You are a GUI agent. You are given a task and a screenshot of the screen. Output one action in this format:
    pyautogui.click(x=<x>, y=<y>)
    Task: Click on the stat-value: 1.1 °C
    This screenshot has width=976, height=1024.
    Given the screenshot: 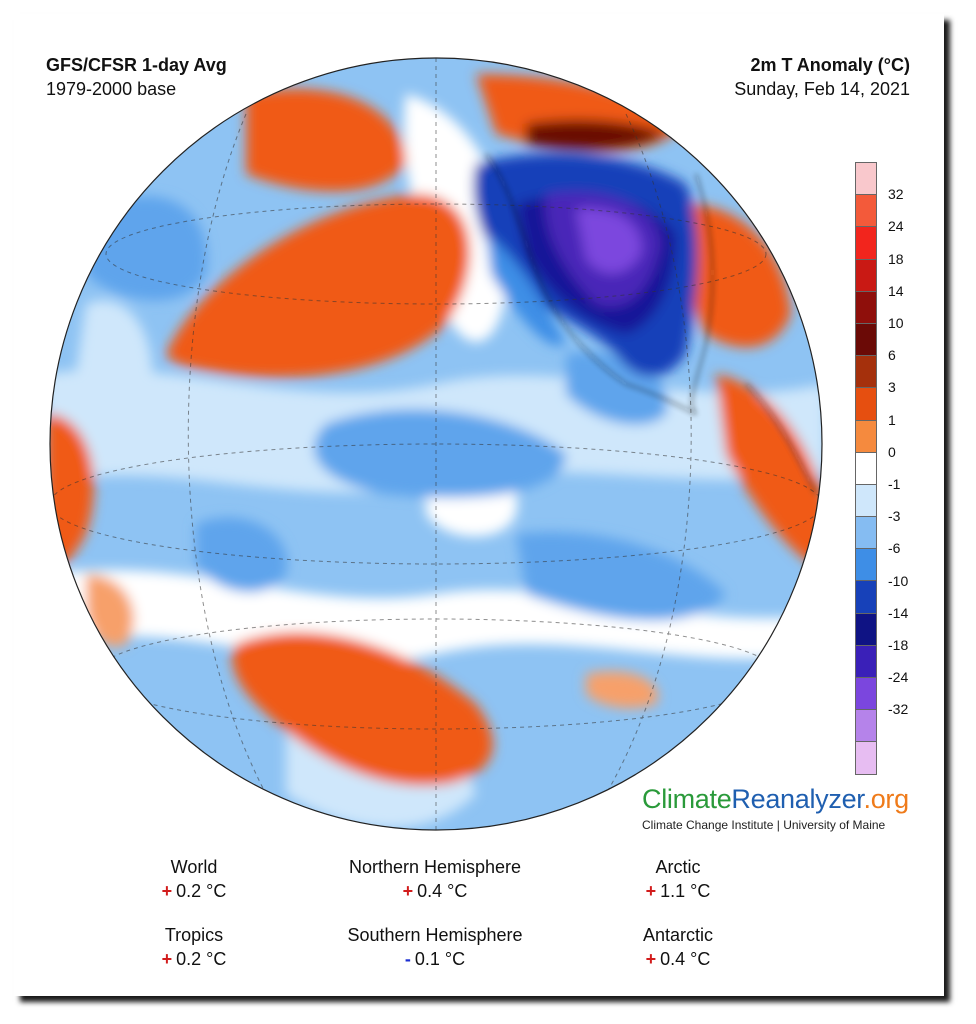 What is the action you would take?
    pyautogui.click(x=685, y=891)
    